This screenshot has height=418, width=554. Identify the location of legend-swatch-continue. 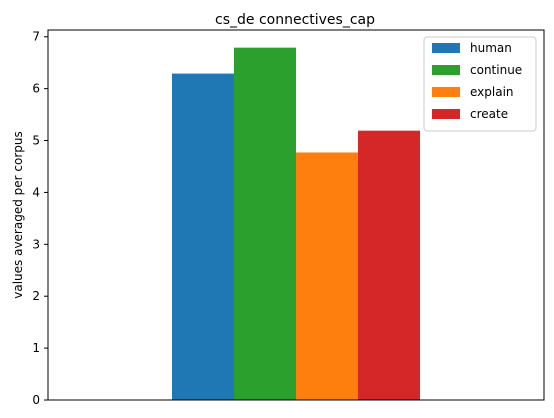
(446, 70).